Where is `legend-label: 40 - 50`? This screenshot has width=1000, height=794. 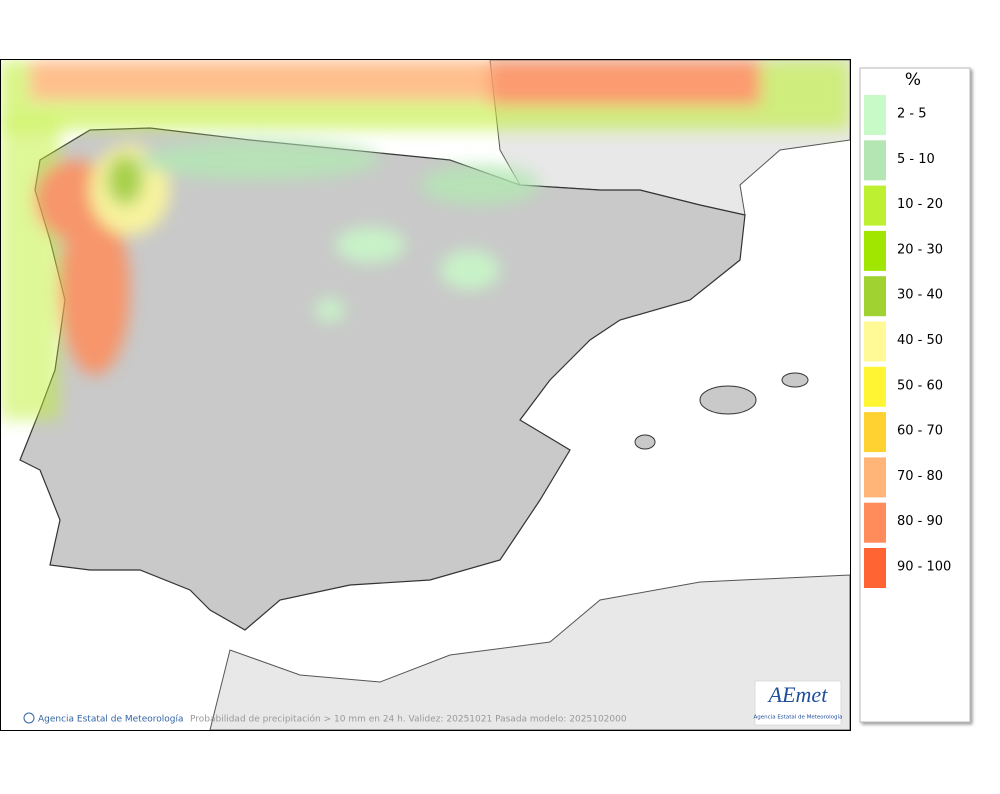
legend-label: 40 - 50 is located at coordinates (920, 340).